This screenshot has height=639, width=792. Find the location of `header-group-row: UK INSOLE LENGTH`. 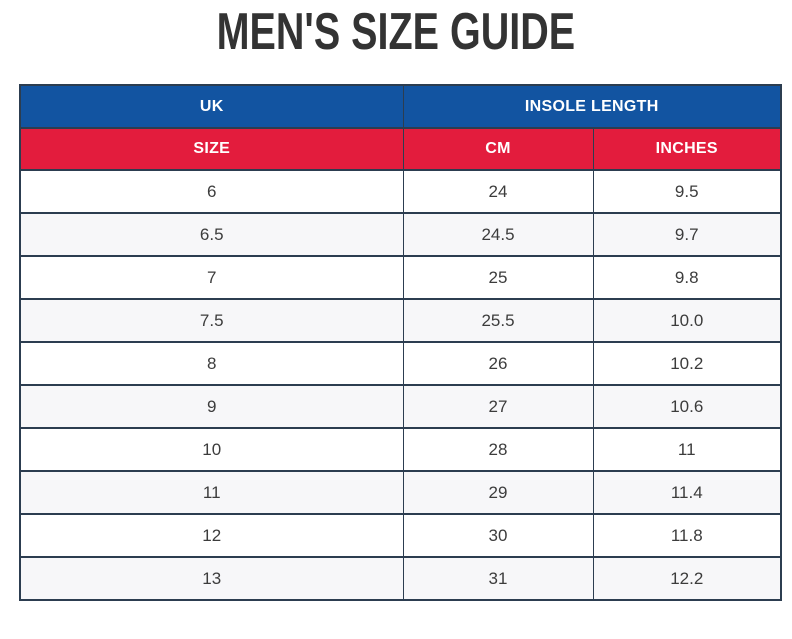

header-group-row: UK INSOLE LENGTH is located at coordinates (400, 106).